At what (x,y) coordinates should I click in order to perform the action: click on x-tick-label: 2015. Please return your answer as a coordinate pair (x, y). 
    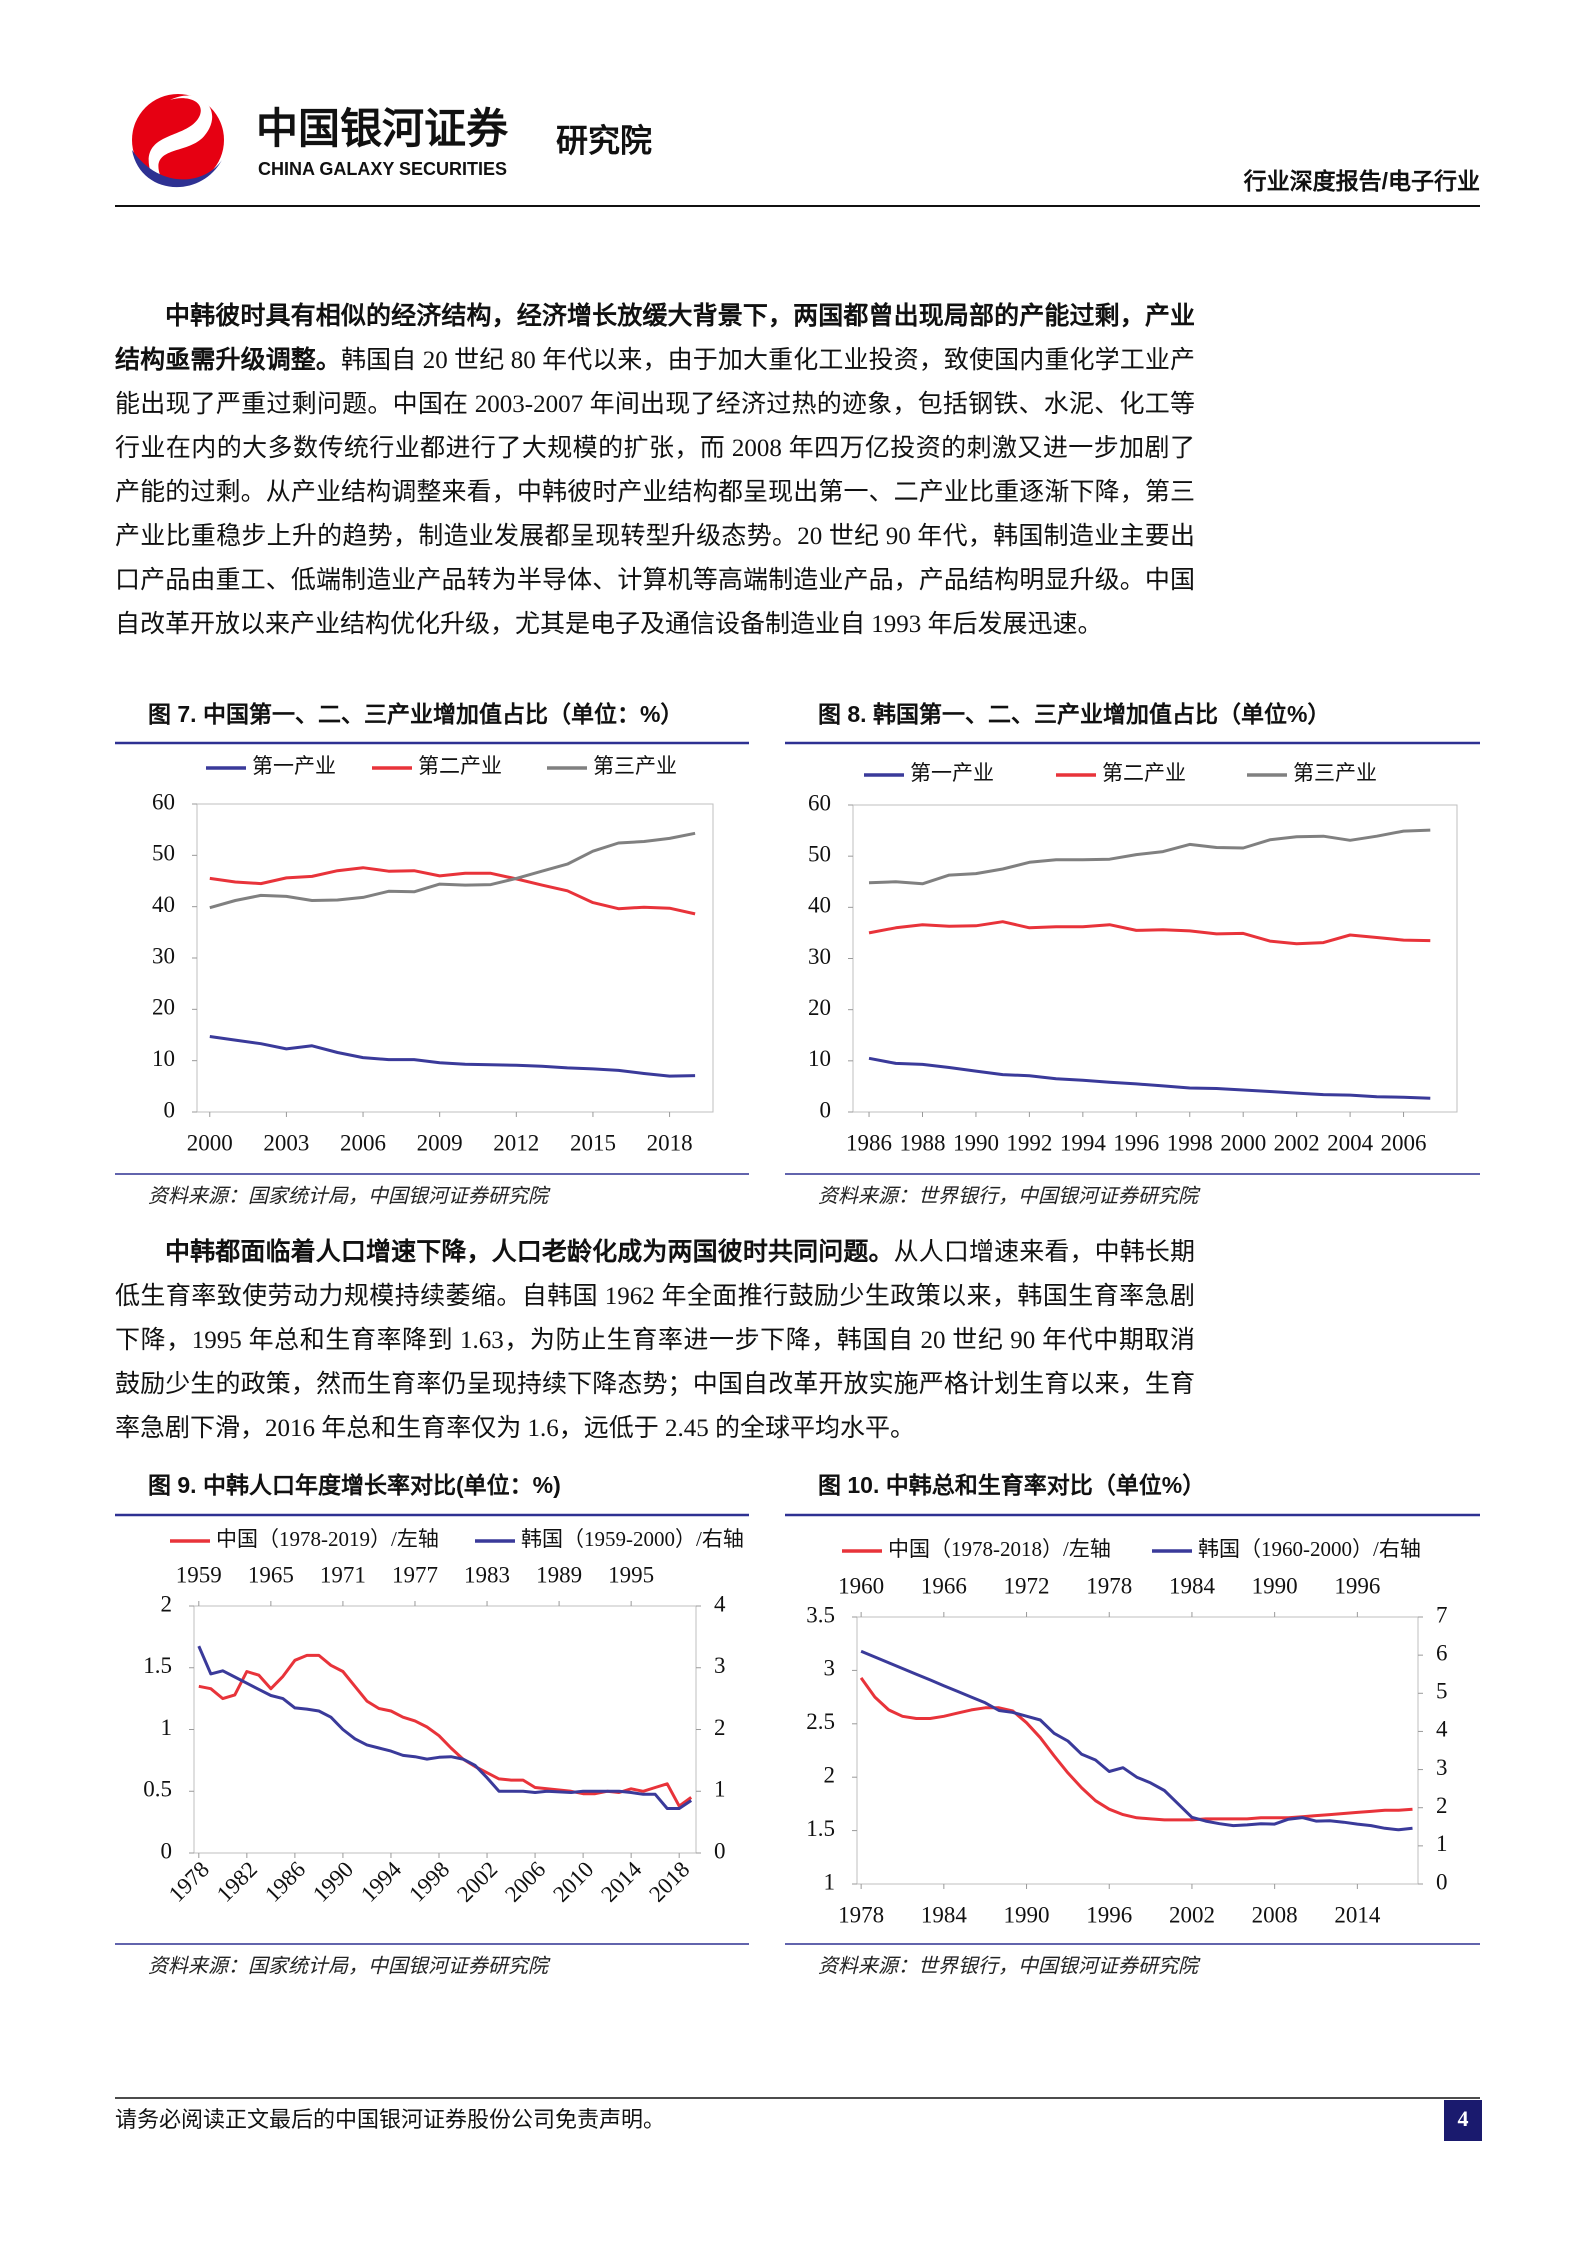
    Looking at the image, I should click on (593, 1142).